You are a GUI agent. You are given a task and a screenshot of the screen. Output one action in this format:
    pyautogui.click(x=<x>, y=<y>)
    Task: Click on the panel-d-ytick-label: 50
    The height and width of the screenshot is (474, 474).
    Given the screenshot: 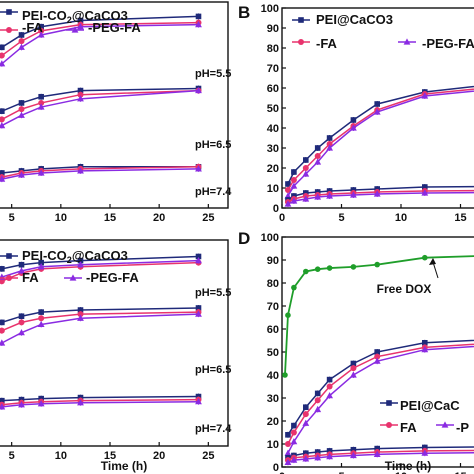 What is the action you would take?
    pyautogui.click(x=273, y=353)
    